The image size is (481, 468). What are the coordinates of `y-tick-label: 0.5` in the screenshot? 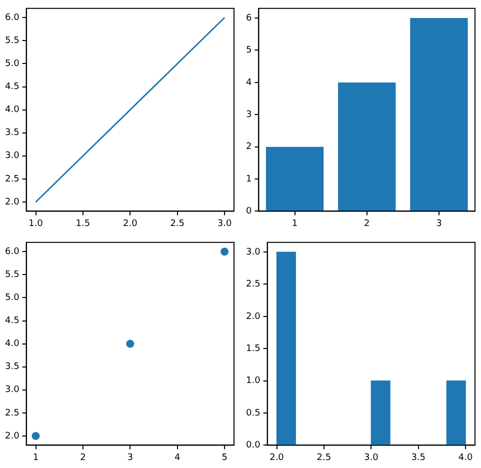 It's located at (253, 413).